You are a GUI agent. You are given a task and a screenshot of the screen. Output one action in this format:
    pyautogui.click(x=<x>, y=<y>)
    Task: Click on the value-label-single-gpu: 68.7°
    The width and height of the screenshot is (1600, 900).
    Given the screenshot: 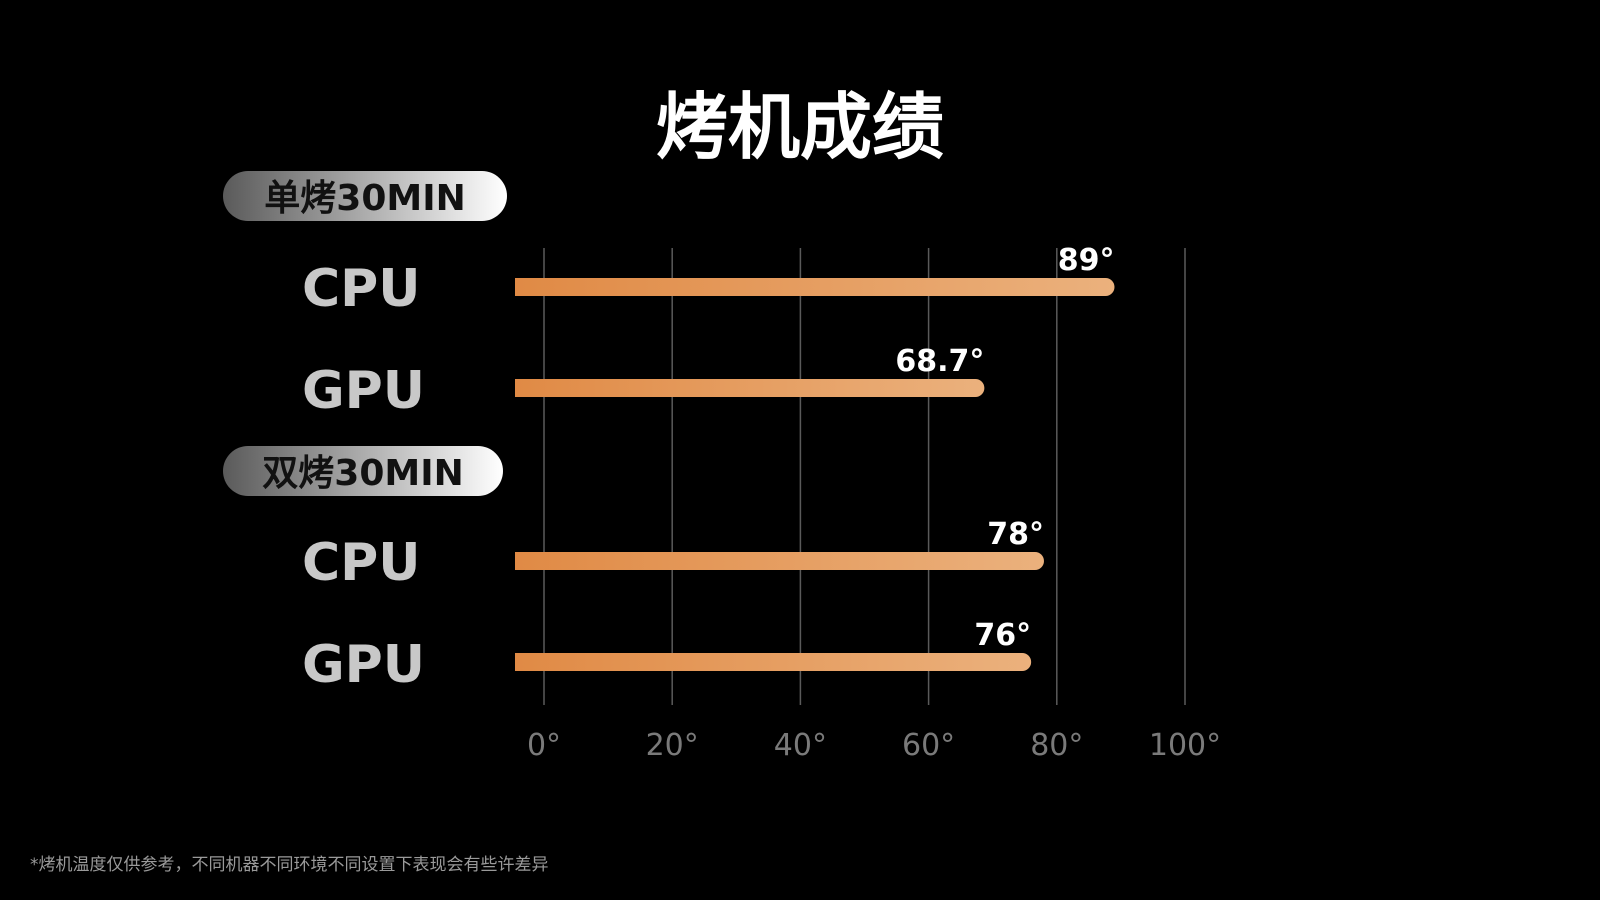 What is the action you would take?
    pyautogui.click(x=939, y=361)
    